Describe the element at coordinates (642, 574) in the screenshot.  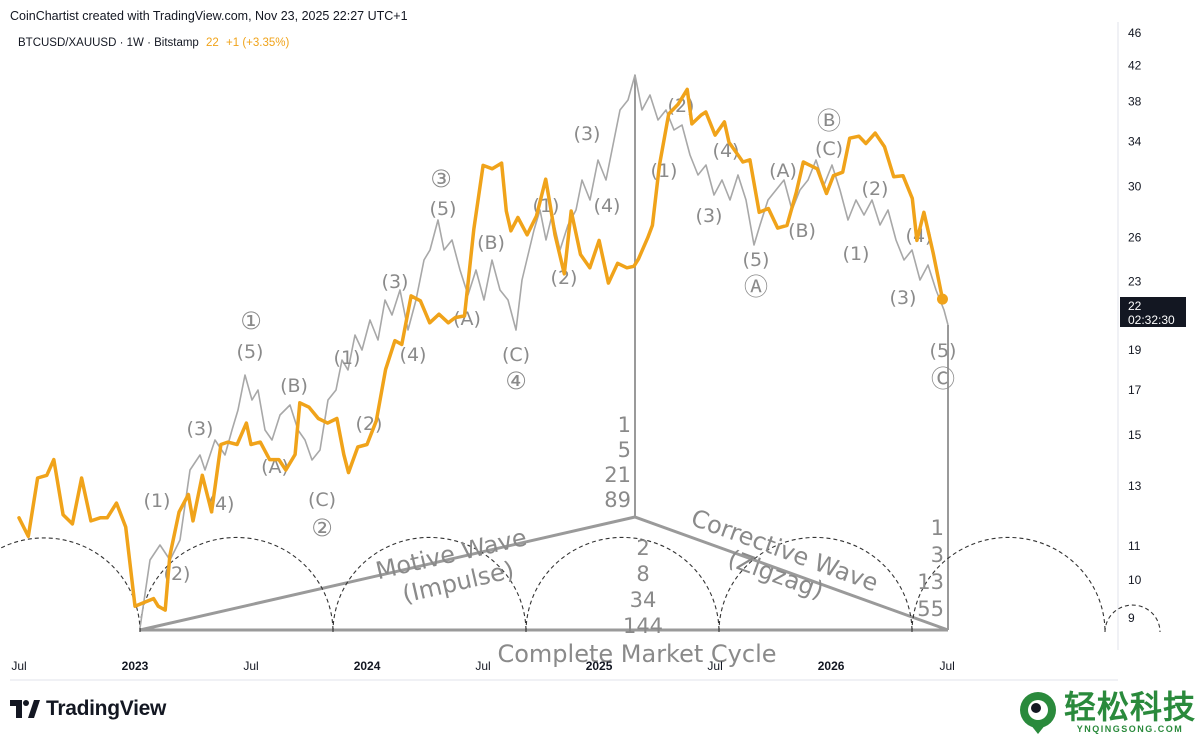
I see `fib-number: 8` at that location.